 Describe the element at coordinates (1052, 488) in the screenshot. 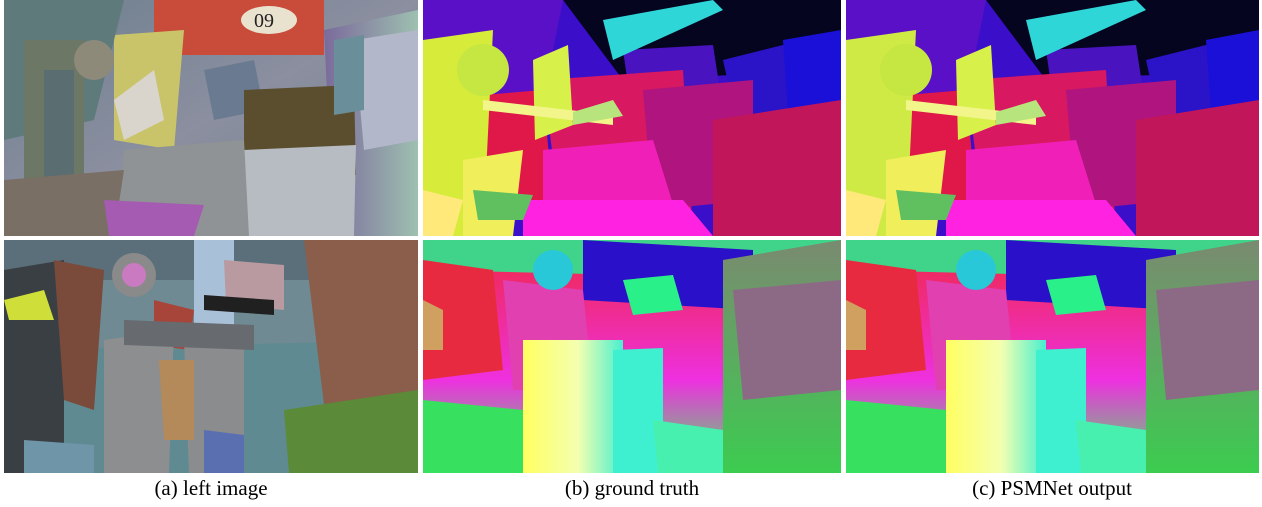

I see `caption-psmnet-output: (c) PSMNet output` at that location.